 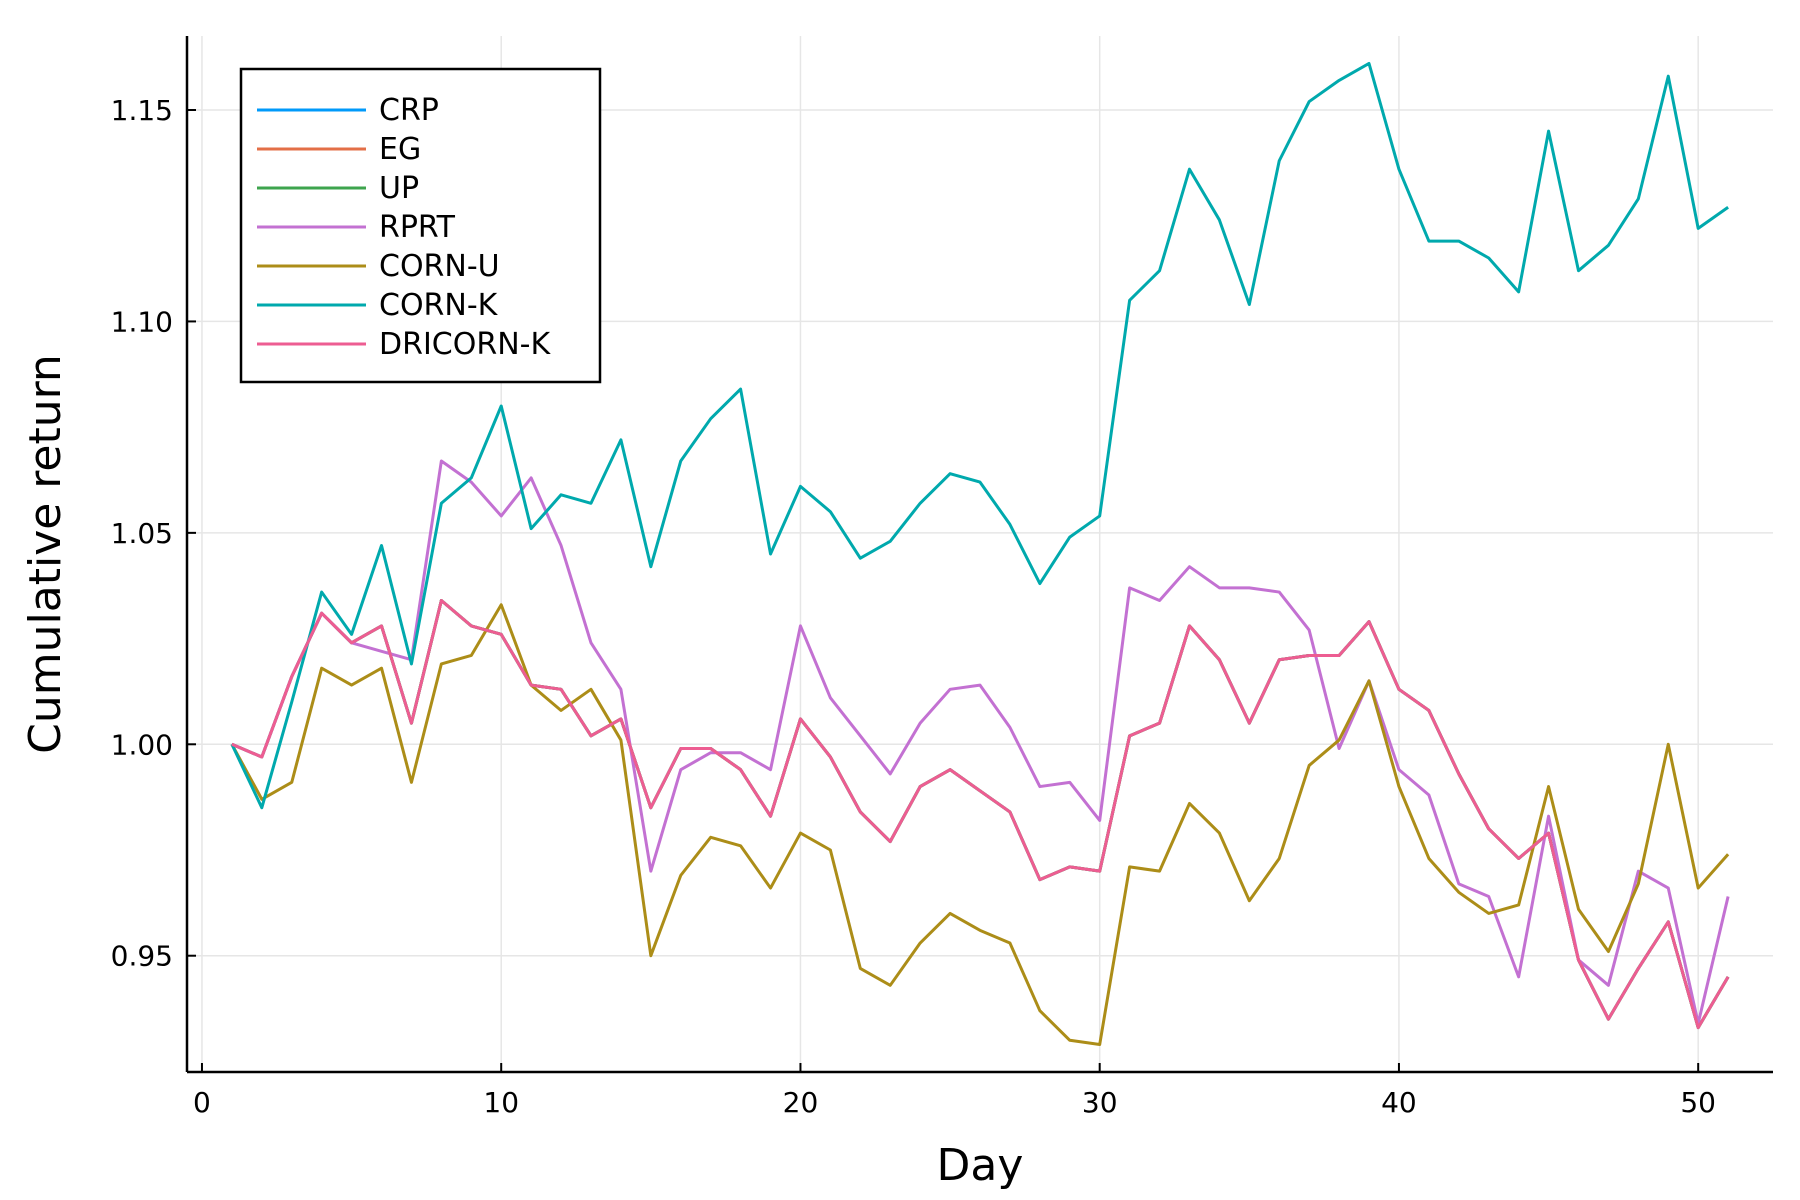 I want to click on x-tick-label: 20, so click(x=801, y=1102).